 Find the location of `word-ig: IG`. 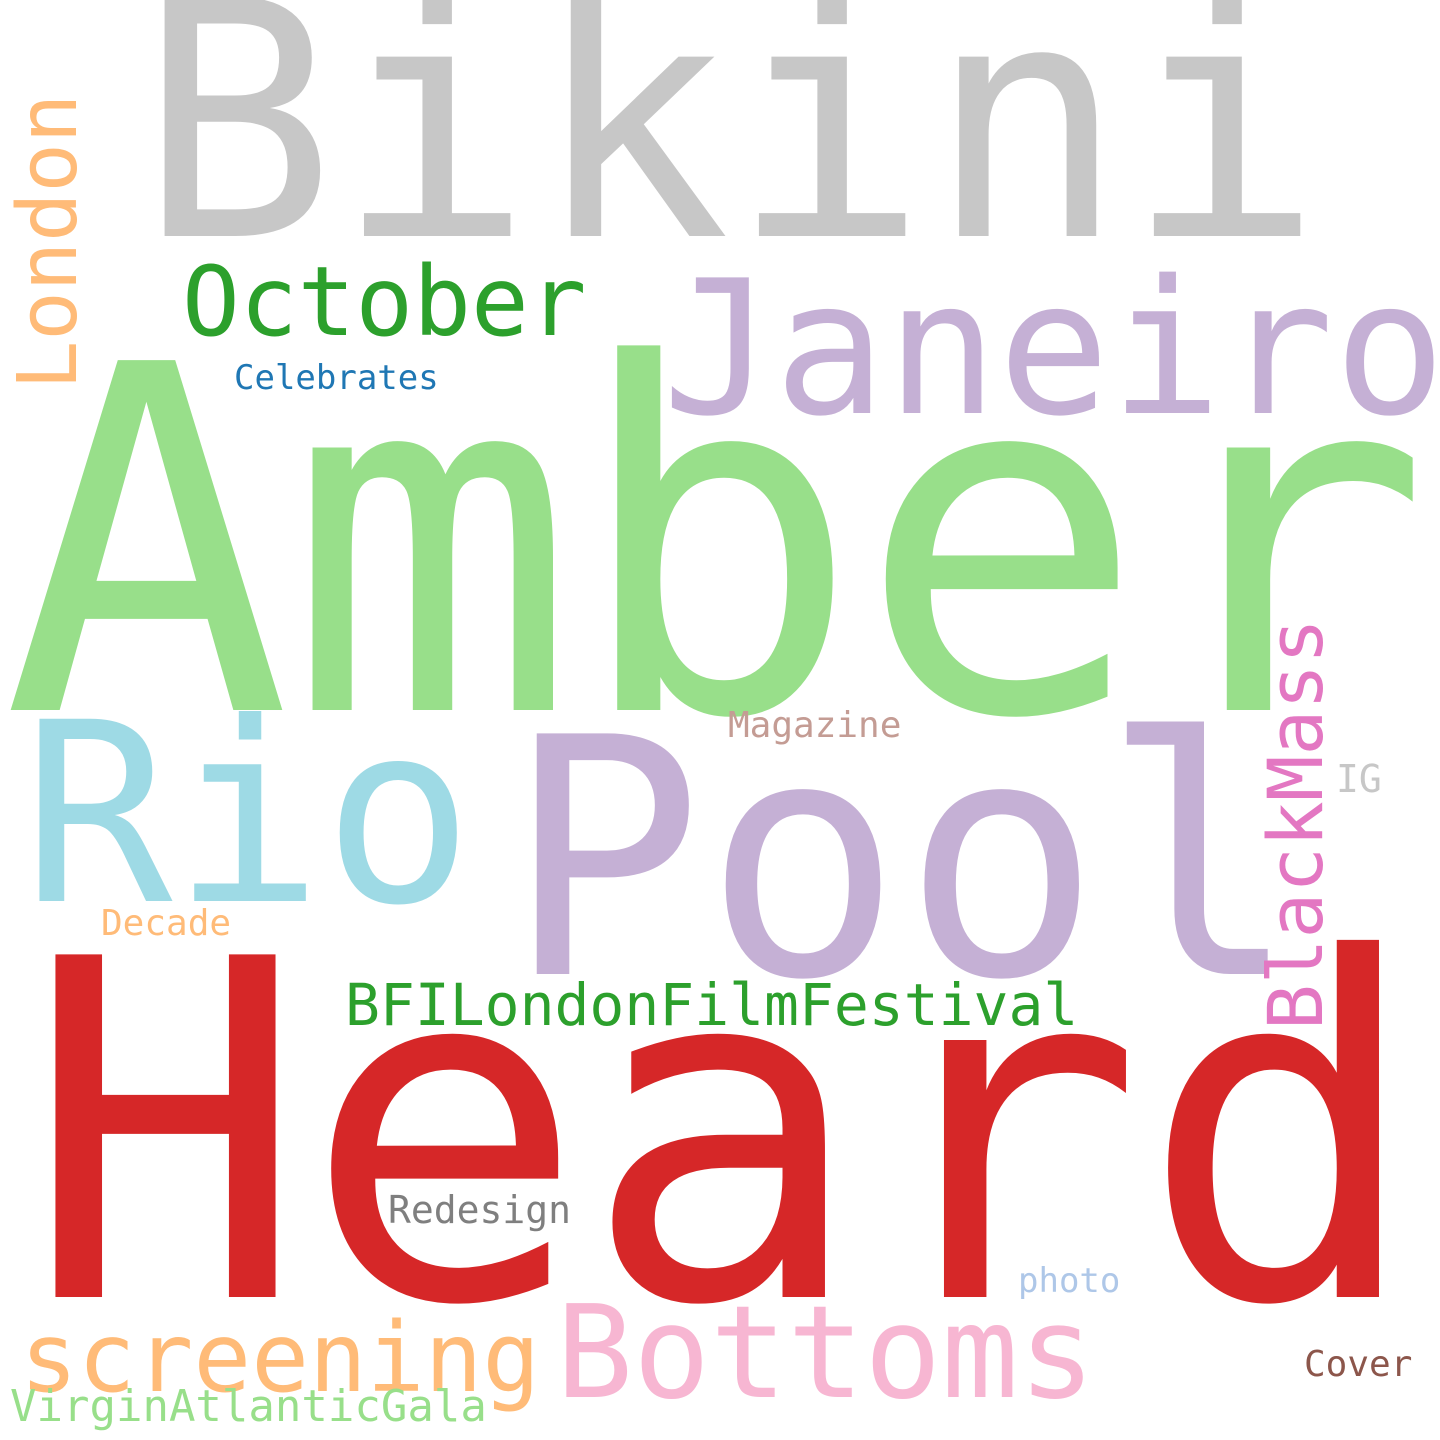

word-ig: IG is located at coordinates (1359, 779).